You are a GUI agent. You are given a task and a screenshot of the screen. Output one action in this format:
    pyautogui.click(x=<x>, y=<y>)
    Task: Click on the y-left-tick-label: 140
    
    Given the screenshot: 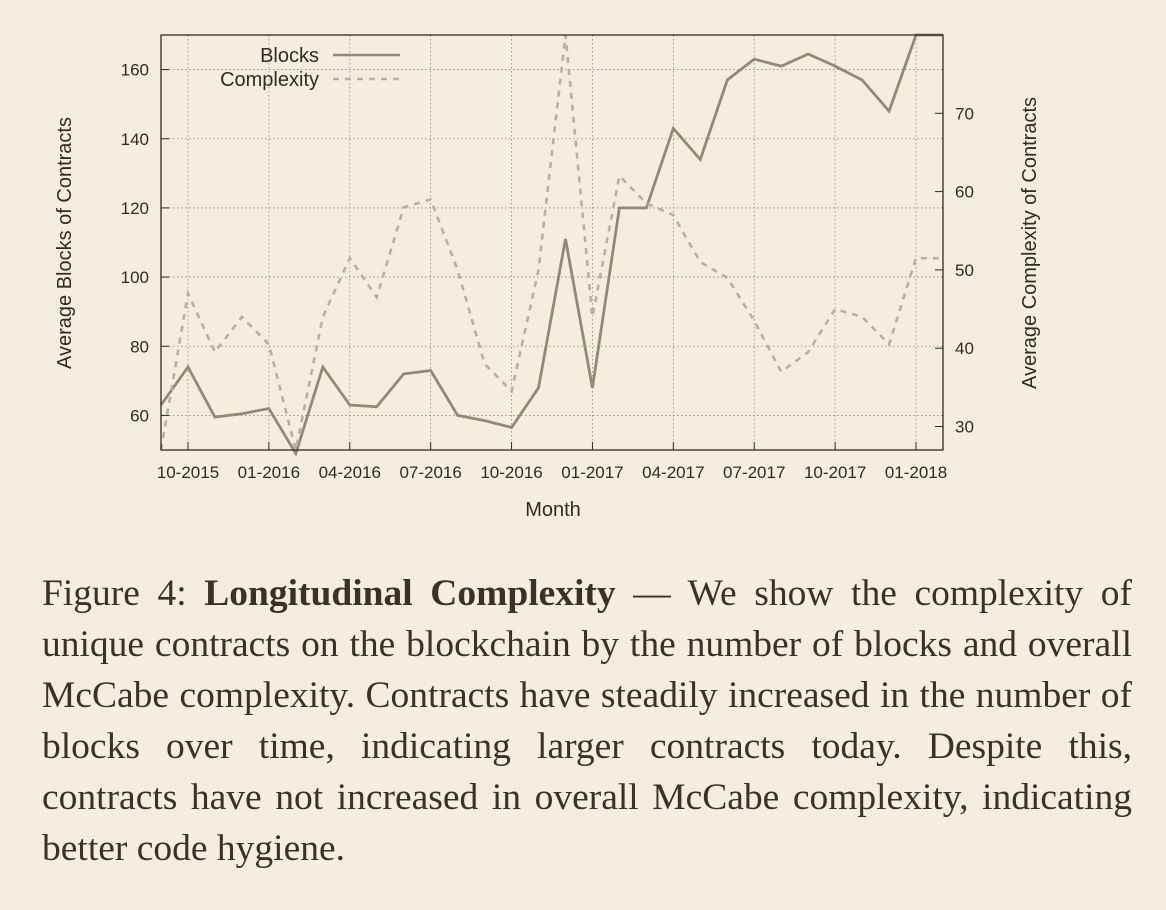 What is the action you would take?
    pyautogui.click(x=135, y=139)
    